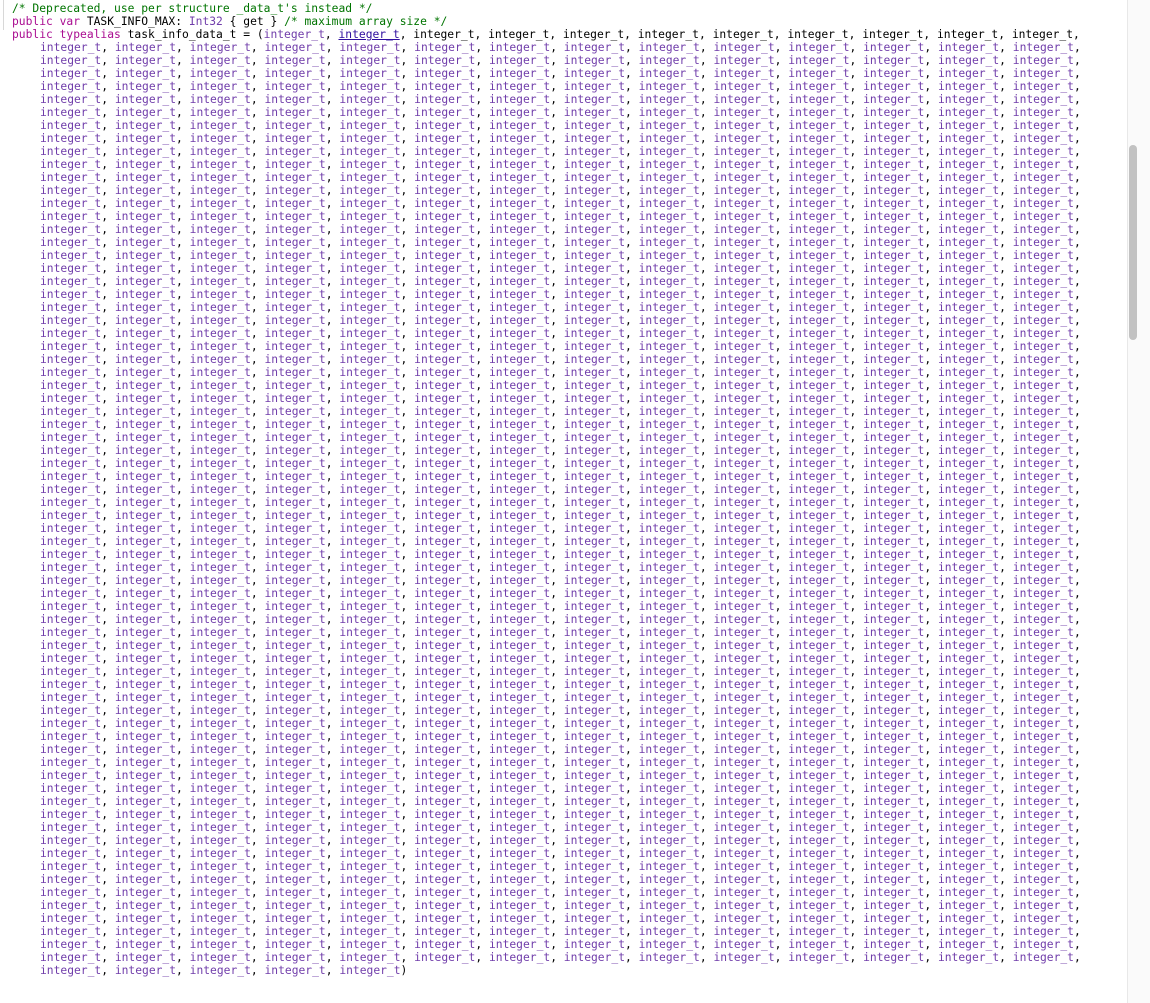 This screenshot has width=1150, height=1003. What do you see at coordinates (134, 21) in the screenshot?
I see `code-token: TASK_INFO_MAX:` at bounding box center [134, 21].